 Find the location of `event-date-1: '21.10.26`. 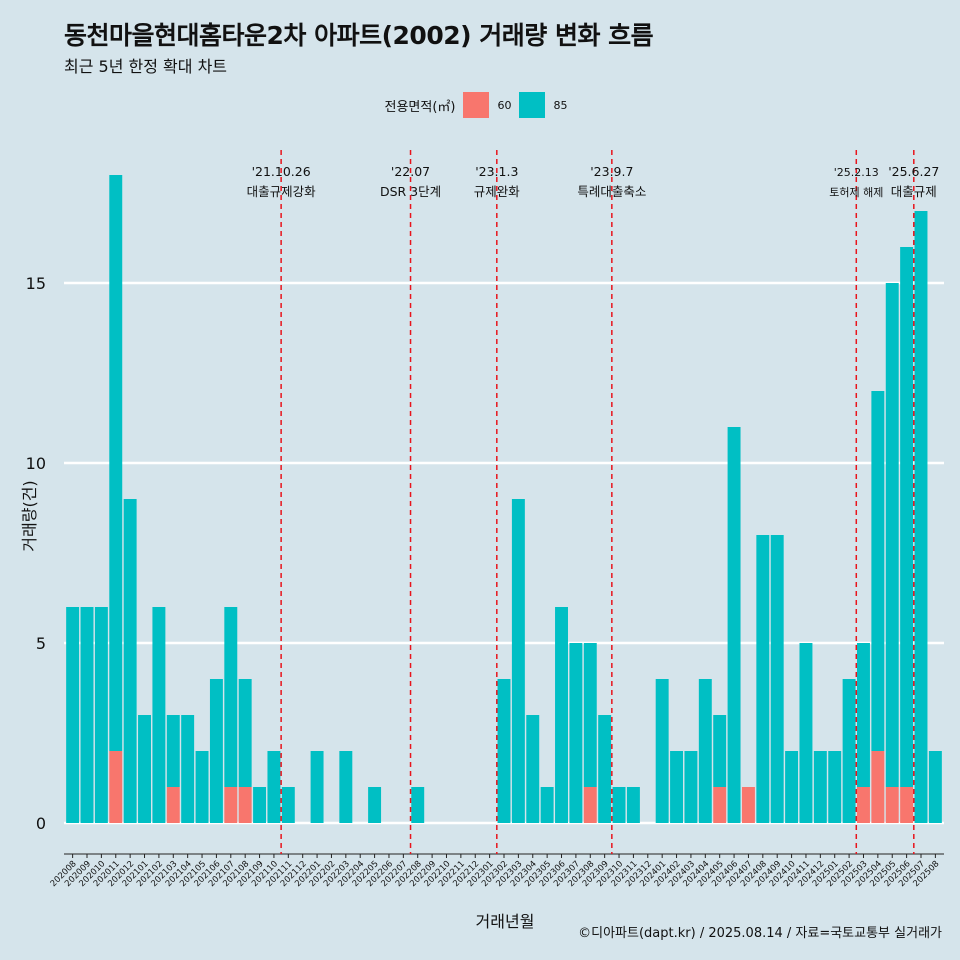

event-date-1: '21.10.26 is located at coordinates (281, 171).